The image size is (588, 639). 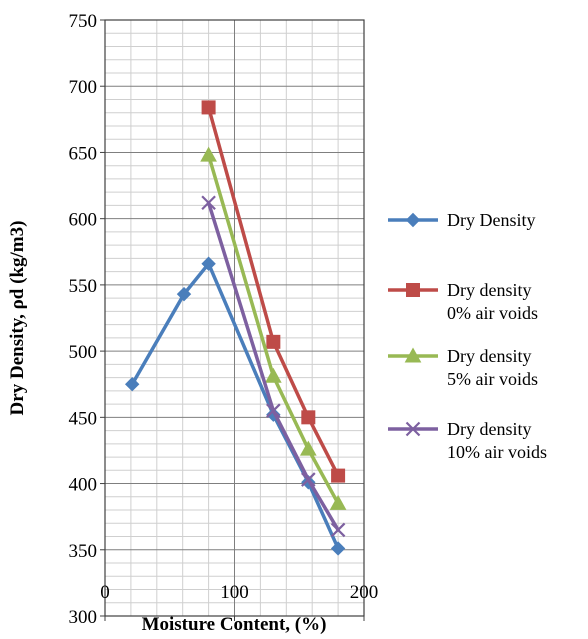 I want to click on y-tick-label: 400, so click(x=83, y=485).